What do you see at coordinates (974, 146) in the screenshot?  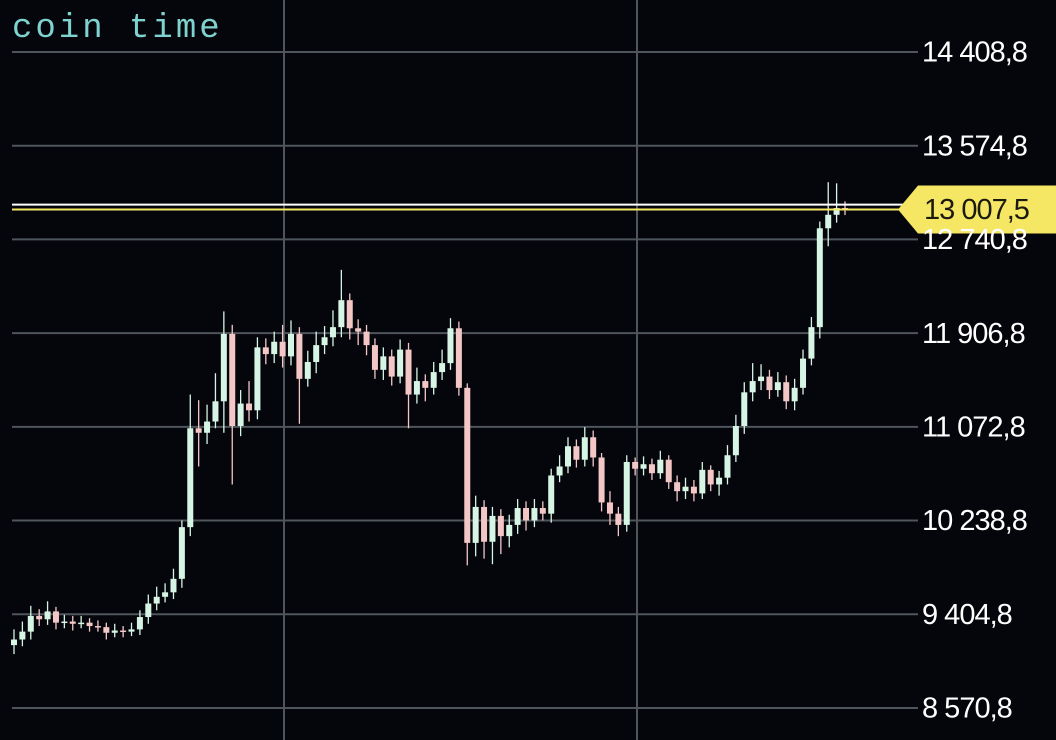 I see `y-tick-label: 13 574,8` at bounding box center [974, 146].